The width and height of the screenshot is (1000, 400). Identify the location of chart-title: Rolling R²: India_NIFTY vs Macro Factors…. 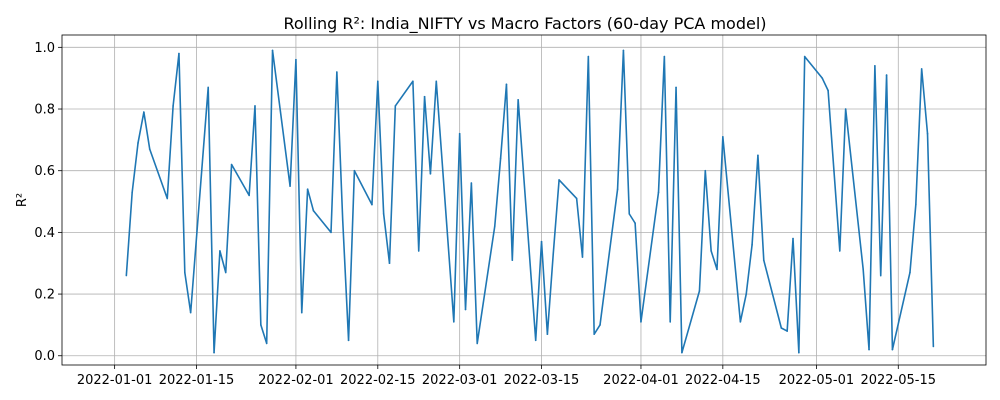
(524, 24).